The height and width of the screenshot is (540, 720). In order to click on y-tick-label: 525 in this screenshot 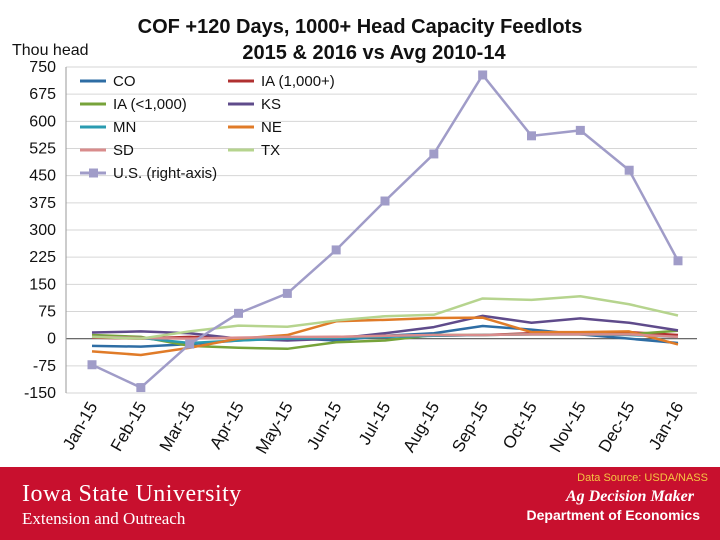, I will do `click(42, 149)`.